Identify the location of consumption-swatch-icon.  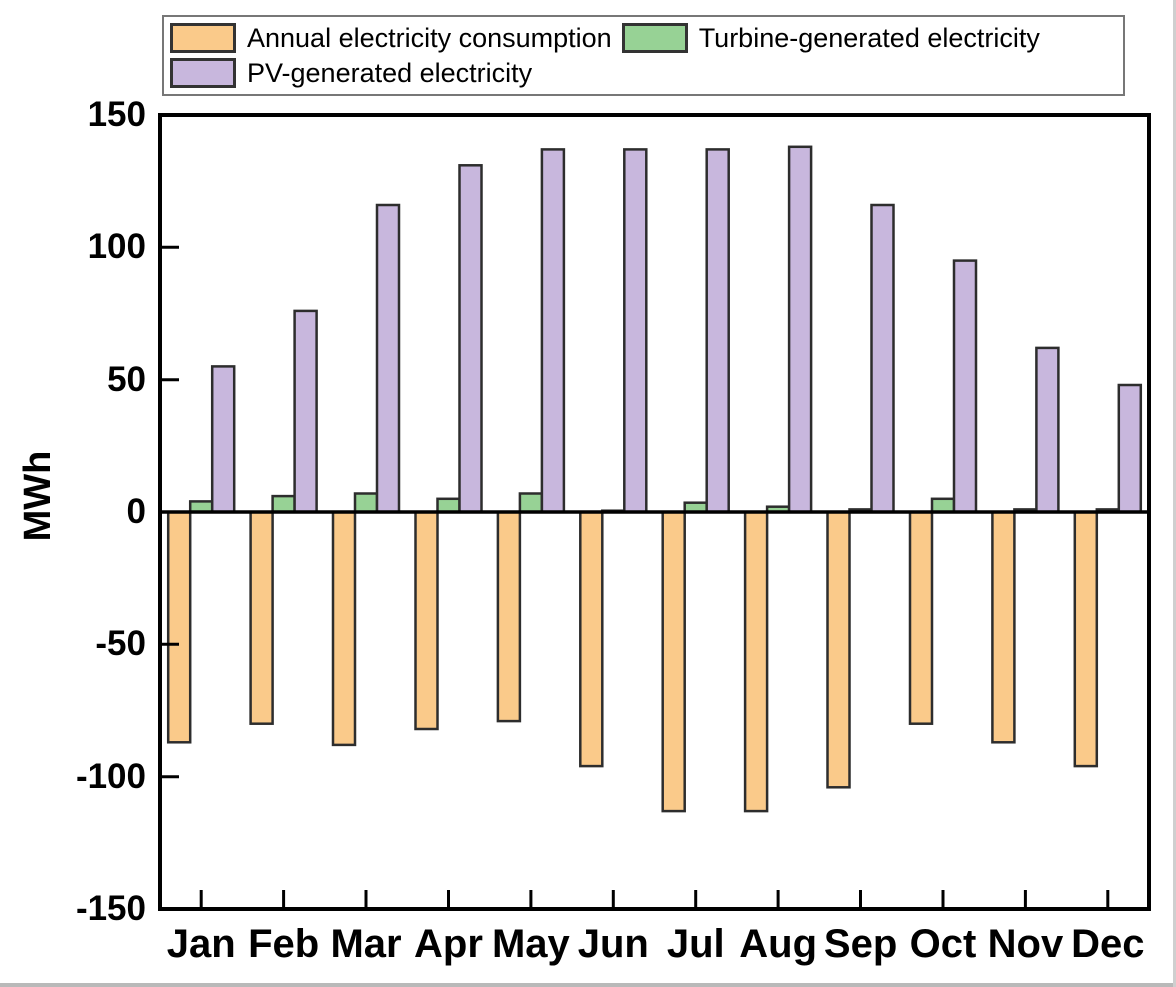
(203, 37).